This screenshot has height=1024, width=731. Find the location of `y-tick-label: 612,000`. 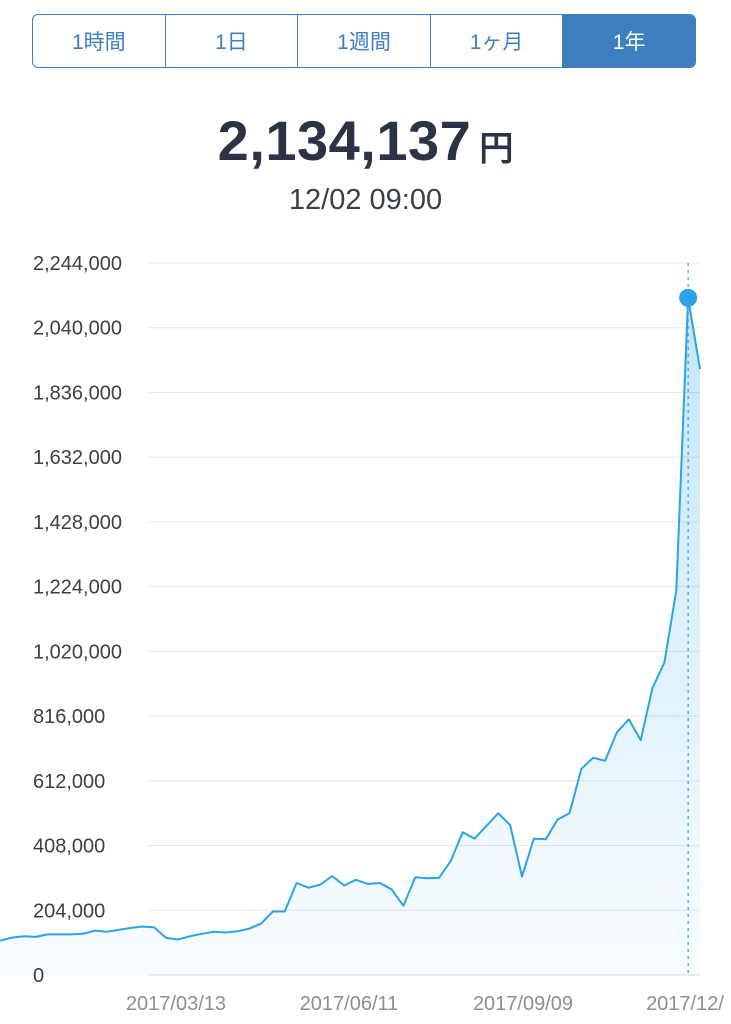

y-tick-label: 612,000 is located at coordinates (69, 782).